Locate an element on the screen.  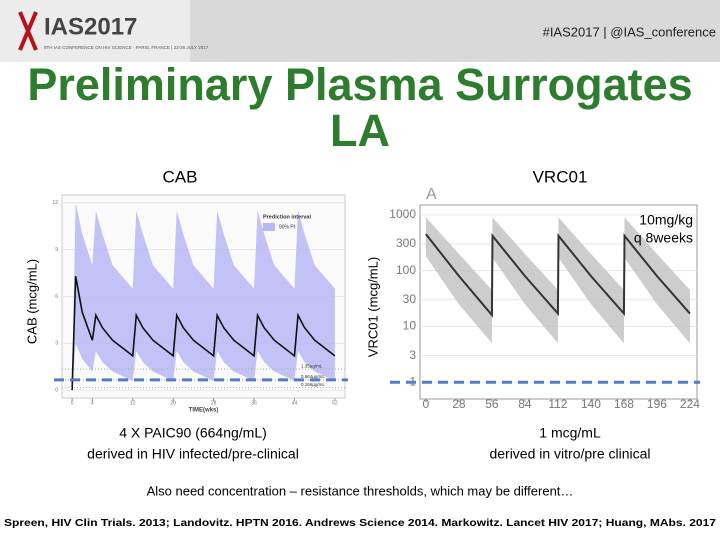
logo-box is located at coordinates (95, 31).